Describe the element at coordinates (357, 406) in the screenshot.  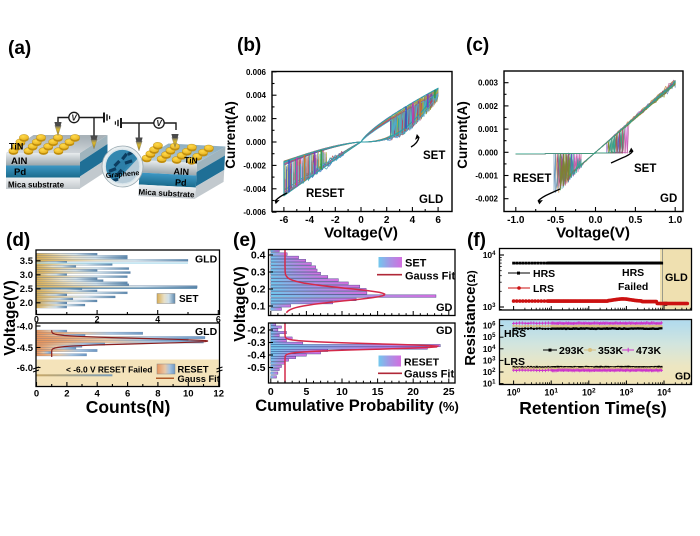
I see `svg-text: Cumulative Probability (%)` at that location.